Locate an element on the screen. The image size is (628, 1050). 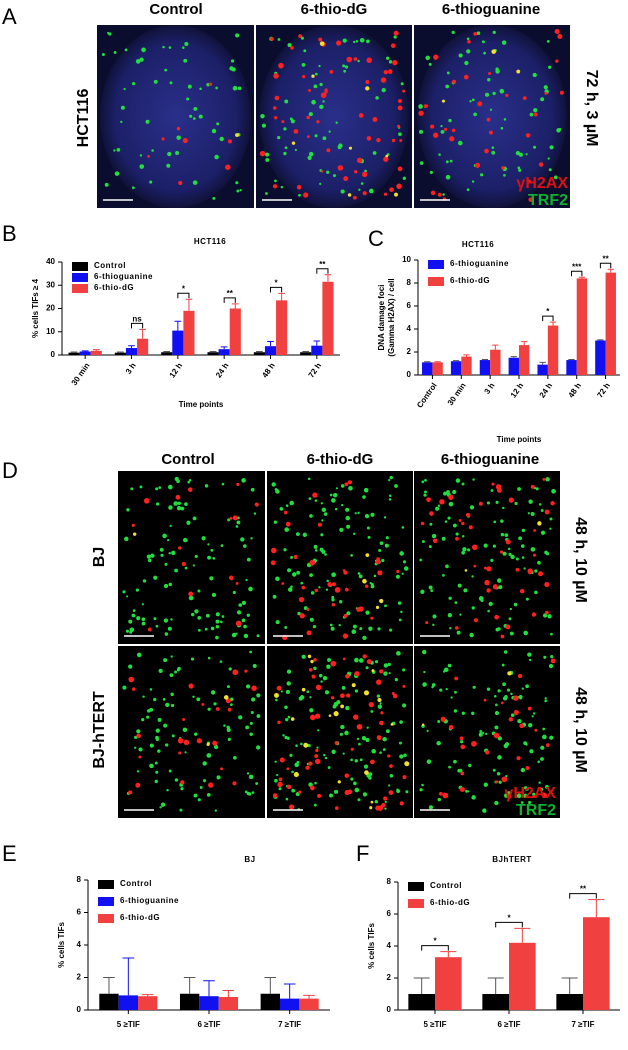
y-tick-label: 10 is located at coordinates (50, 331).